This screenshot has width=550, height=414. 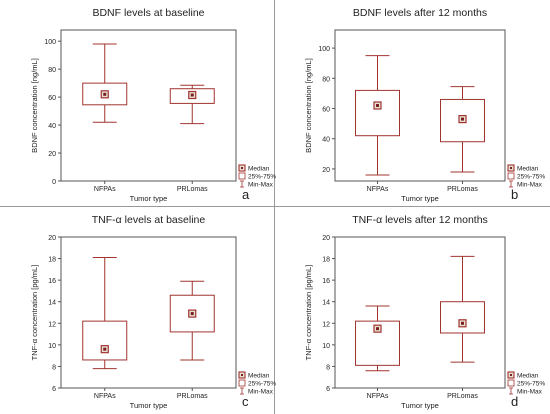 What do you see at coordinates (246, 194) in the screenshot?
I see `panel-label: a` at bounding box center [246, 194].